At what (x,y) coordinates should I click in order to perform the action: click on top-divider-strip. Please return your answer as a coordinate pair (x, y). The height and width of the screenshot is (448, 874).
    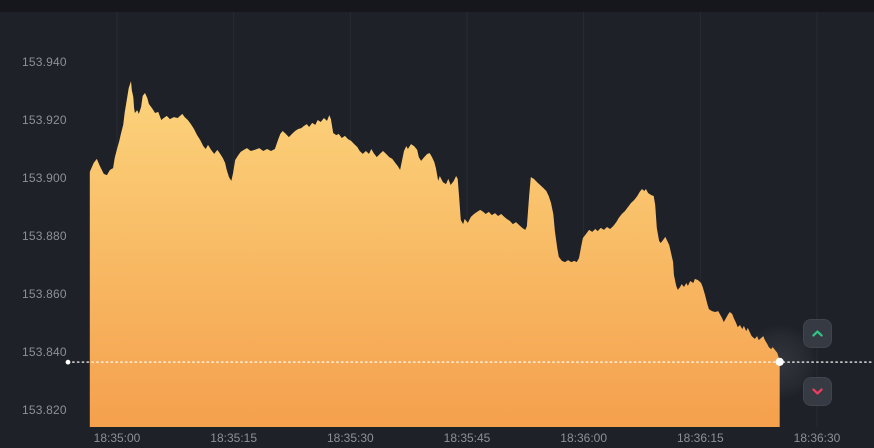
    Looking at the image, I should click on (437, 6).